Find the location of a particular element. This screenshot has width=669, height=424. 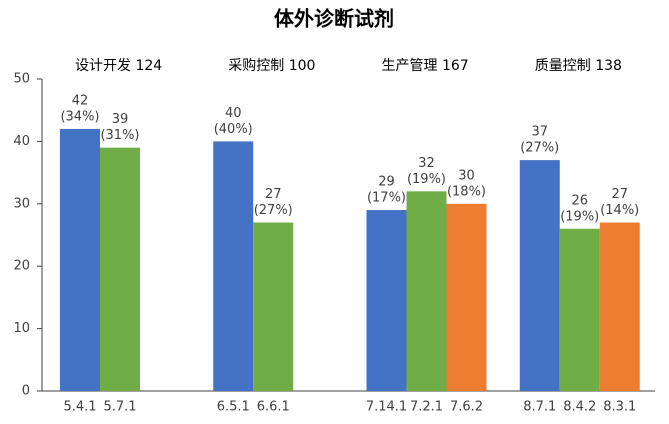

y-tick-label: 10 is located at coordinates (21, 328).